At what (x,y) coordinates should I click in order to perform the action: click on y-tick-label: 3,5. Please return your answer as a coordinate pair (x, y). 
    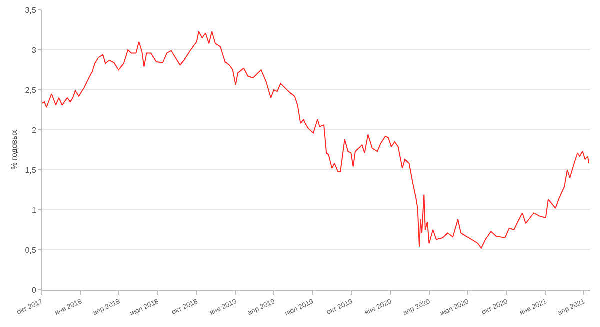
    Looking at the image, I should click on (31, 10).